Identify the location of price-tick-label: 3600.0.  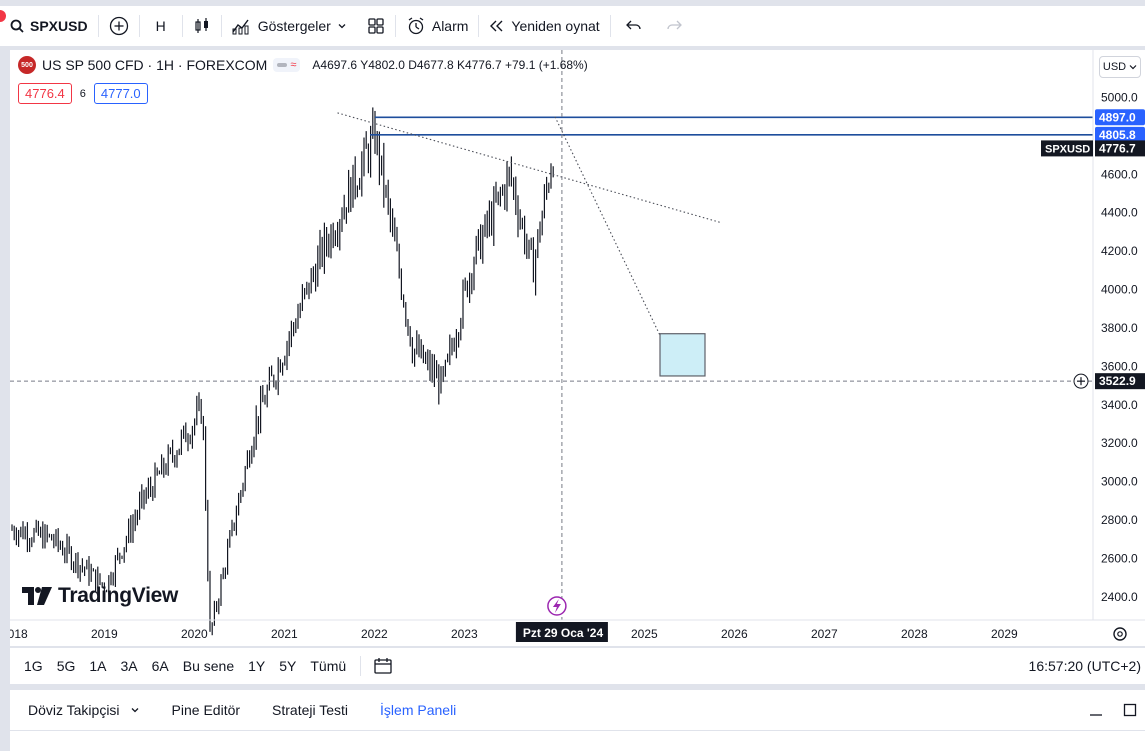
(1119, 366).